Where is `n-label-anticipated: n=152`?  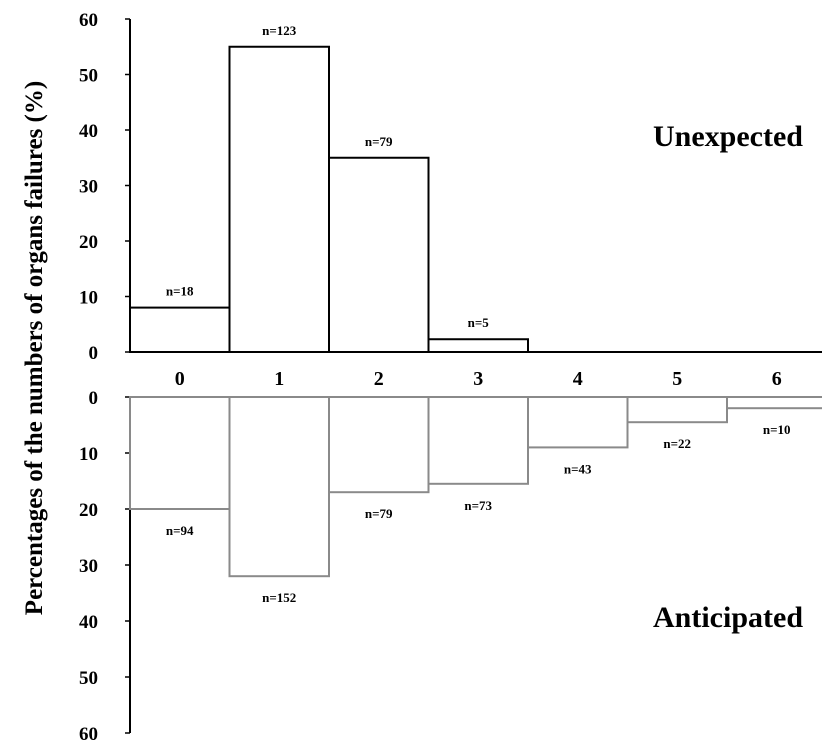
n-label-anticipated: n=152 is located at coordinates (279, 597).